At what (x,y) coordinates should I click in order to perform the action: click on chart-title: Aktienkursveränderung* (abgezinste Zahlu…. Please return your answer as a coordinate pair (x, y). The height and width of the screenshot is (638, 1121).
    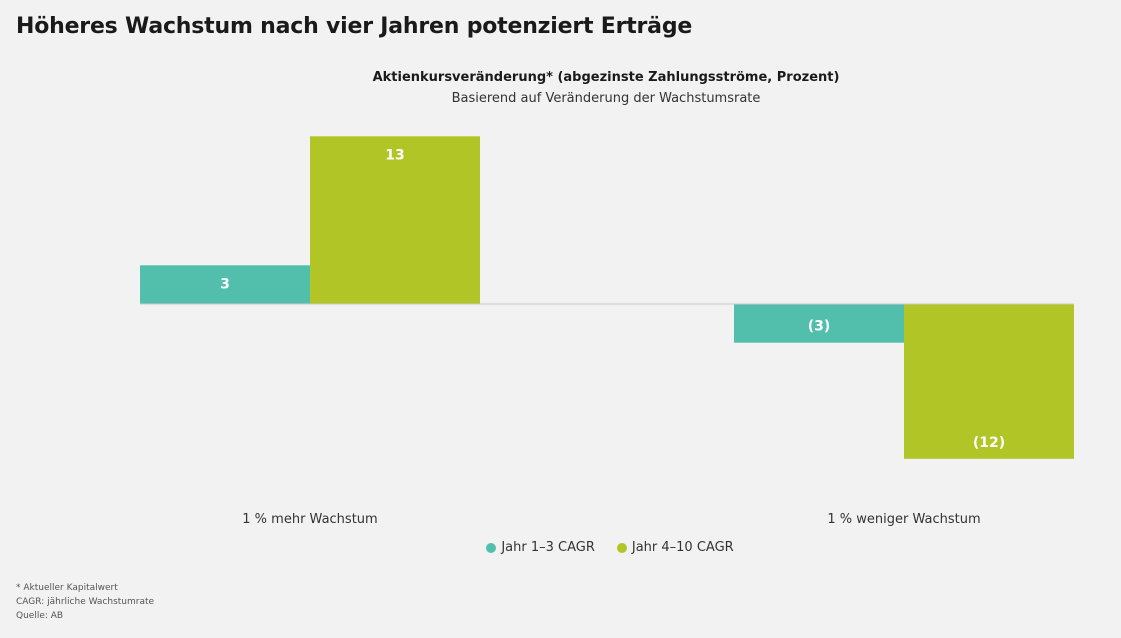
    Looking at the image, I should click on (606, 77).